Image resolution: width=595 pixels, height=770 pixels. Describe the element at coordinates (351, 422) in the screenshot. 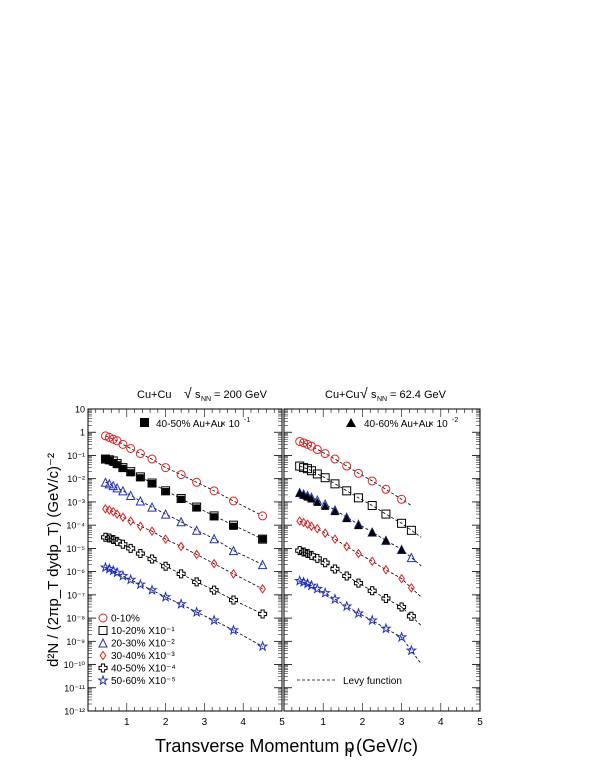

I see `legend-auau-right-marker` at that location.